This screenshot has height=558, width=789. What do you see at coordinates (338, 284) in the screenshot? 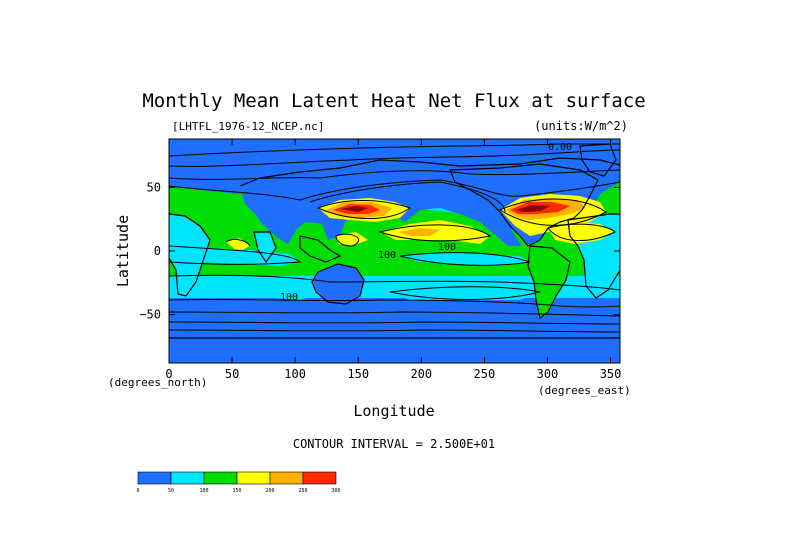
I see `land-australia` at bounding box center [338, 284].